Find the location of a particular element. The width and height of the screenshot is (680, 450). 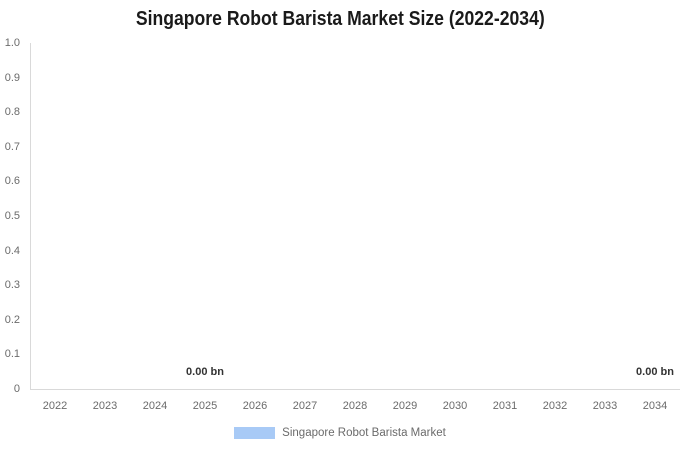

x-tick-label: 2023 is located at coordinates (105, 406).